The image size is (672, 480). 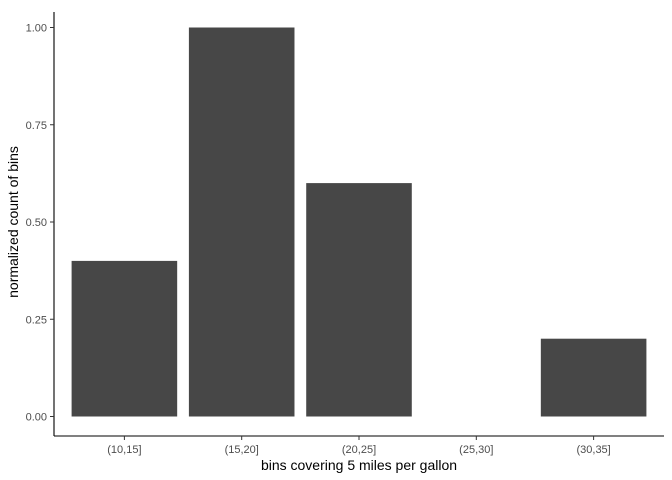 I want to click on y-tick-label-3: 0.75, so click(x=36, y=126).